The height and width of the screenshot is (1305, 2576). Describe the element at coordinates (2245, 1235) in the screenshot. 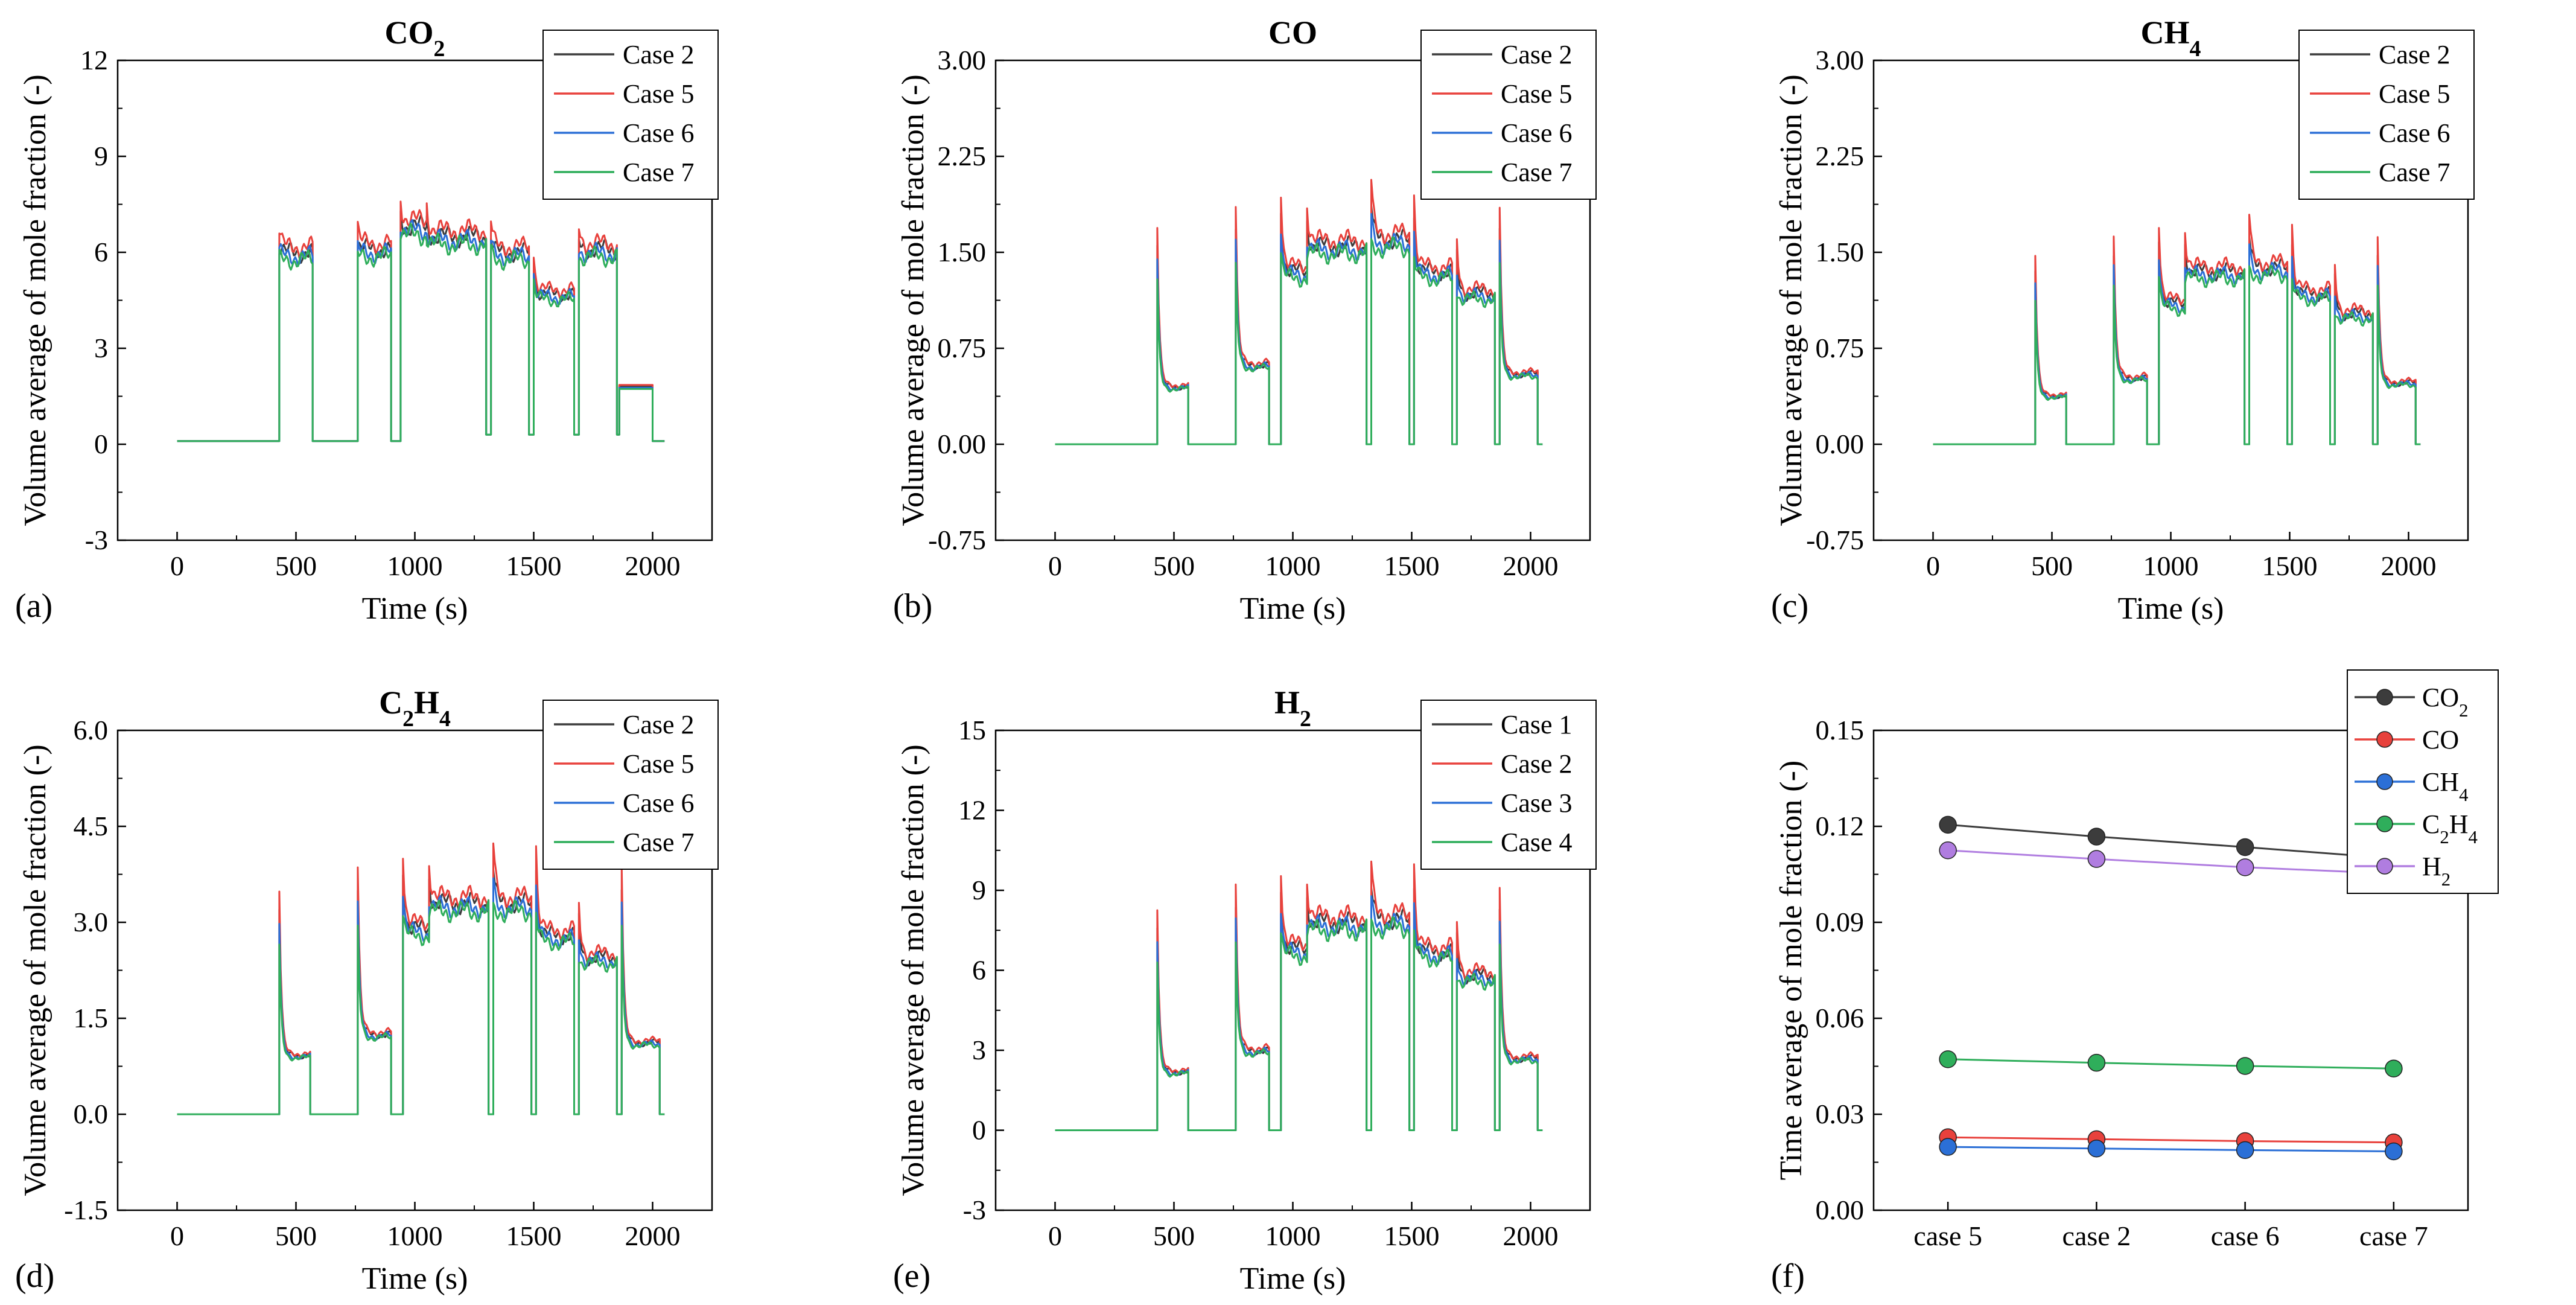

I see `x-tick-label: case 6` at that location.